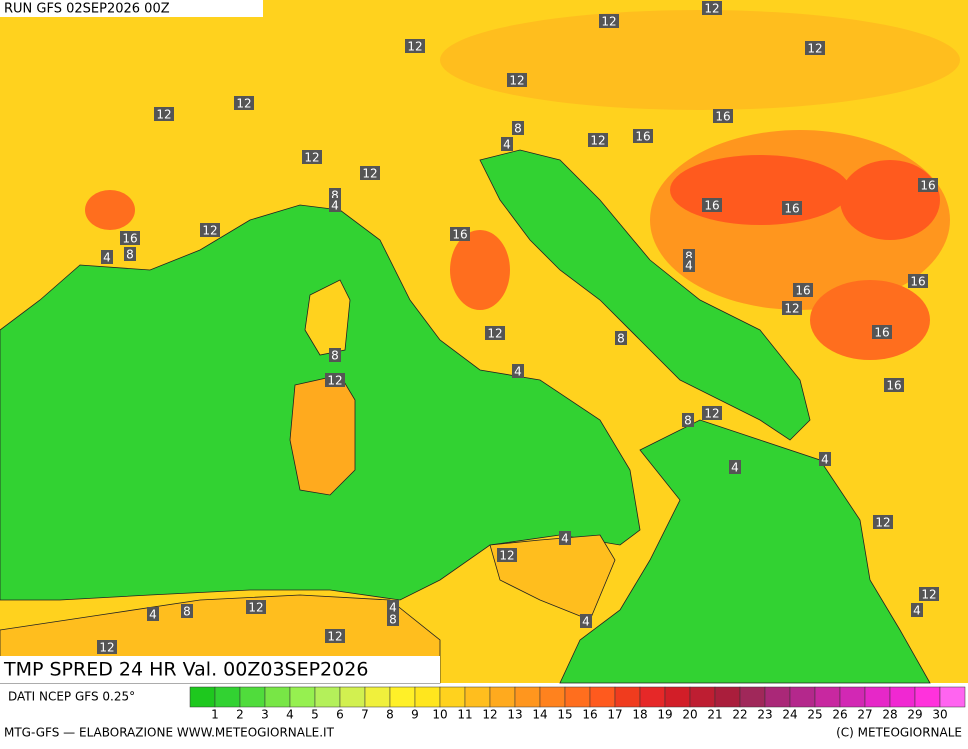 The width and height of the screenshot is (968, 749). What do you see at coordinates (87, 9) in the screenshot?
I see `run-label: RUN GFS 02SEP2026 00Z` at bounding box center [87, 9].